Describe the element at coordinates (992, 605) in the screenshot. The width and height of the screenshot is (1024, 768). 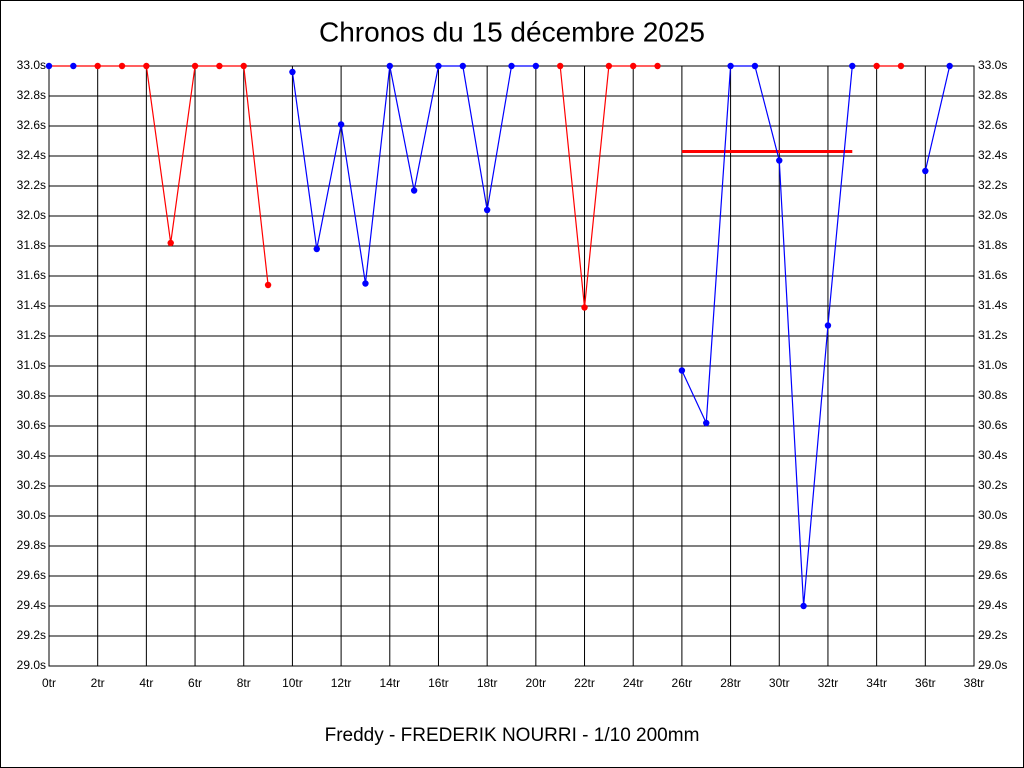
I see `y2-tick-label: 29.4s` at that location.